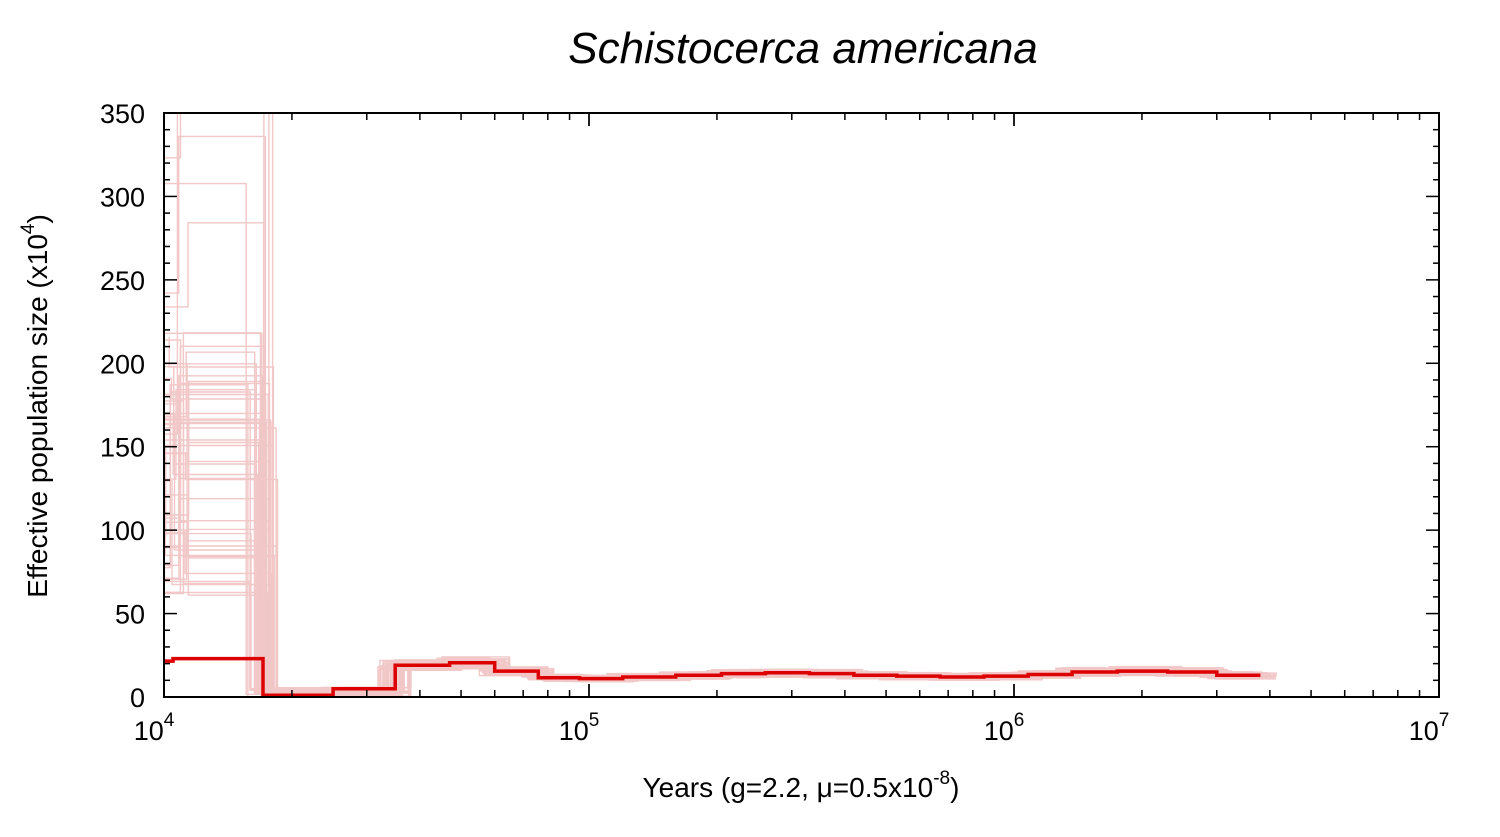 Image resolution: width=1500 pixels, height=837 pixels. What do you see at coordinates (28, 228) in the screenshot?
I see `y-axis-label-exponent: 4` at bounding box center [28, 228].